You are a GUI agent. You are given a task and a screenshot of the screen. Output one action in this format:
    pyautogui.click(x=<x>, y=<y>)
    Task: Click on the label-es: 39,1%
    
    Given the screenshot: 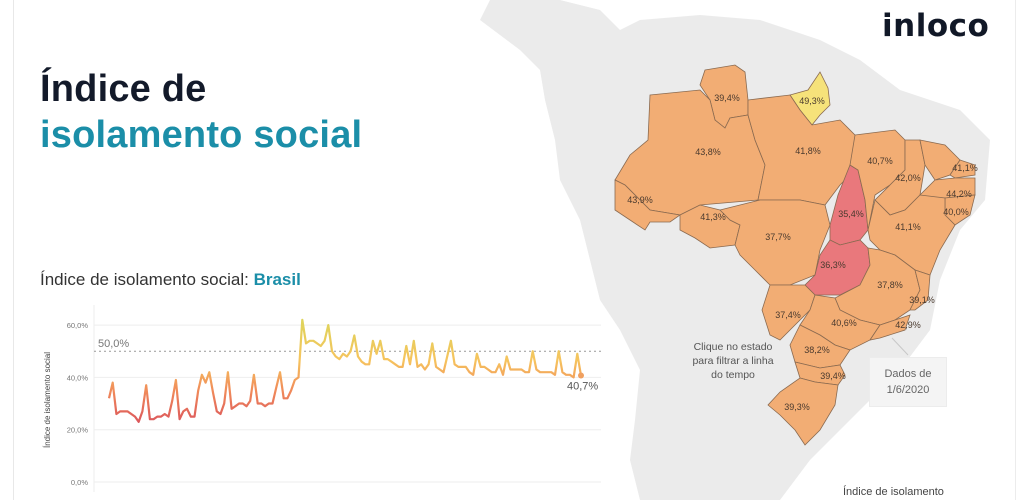 What is the action you would take?
    pyautogui.click(x=922, y=300)
    